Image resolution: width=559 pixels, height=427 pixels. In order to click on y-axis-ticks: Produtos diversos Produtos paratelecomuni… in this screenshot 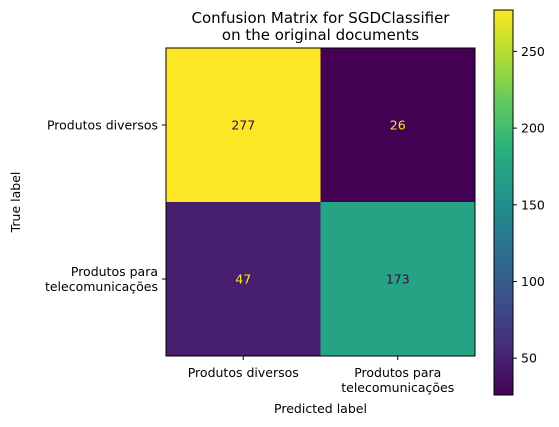, I will do `click(105, 206)`.